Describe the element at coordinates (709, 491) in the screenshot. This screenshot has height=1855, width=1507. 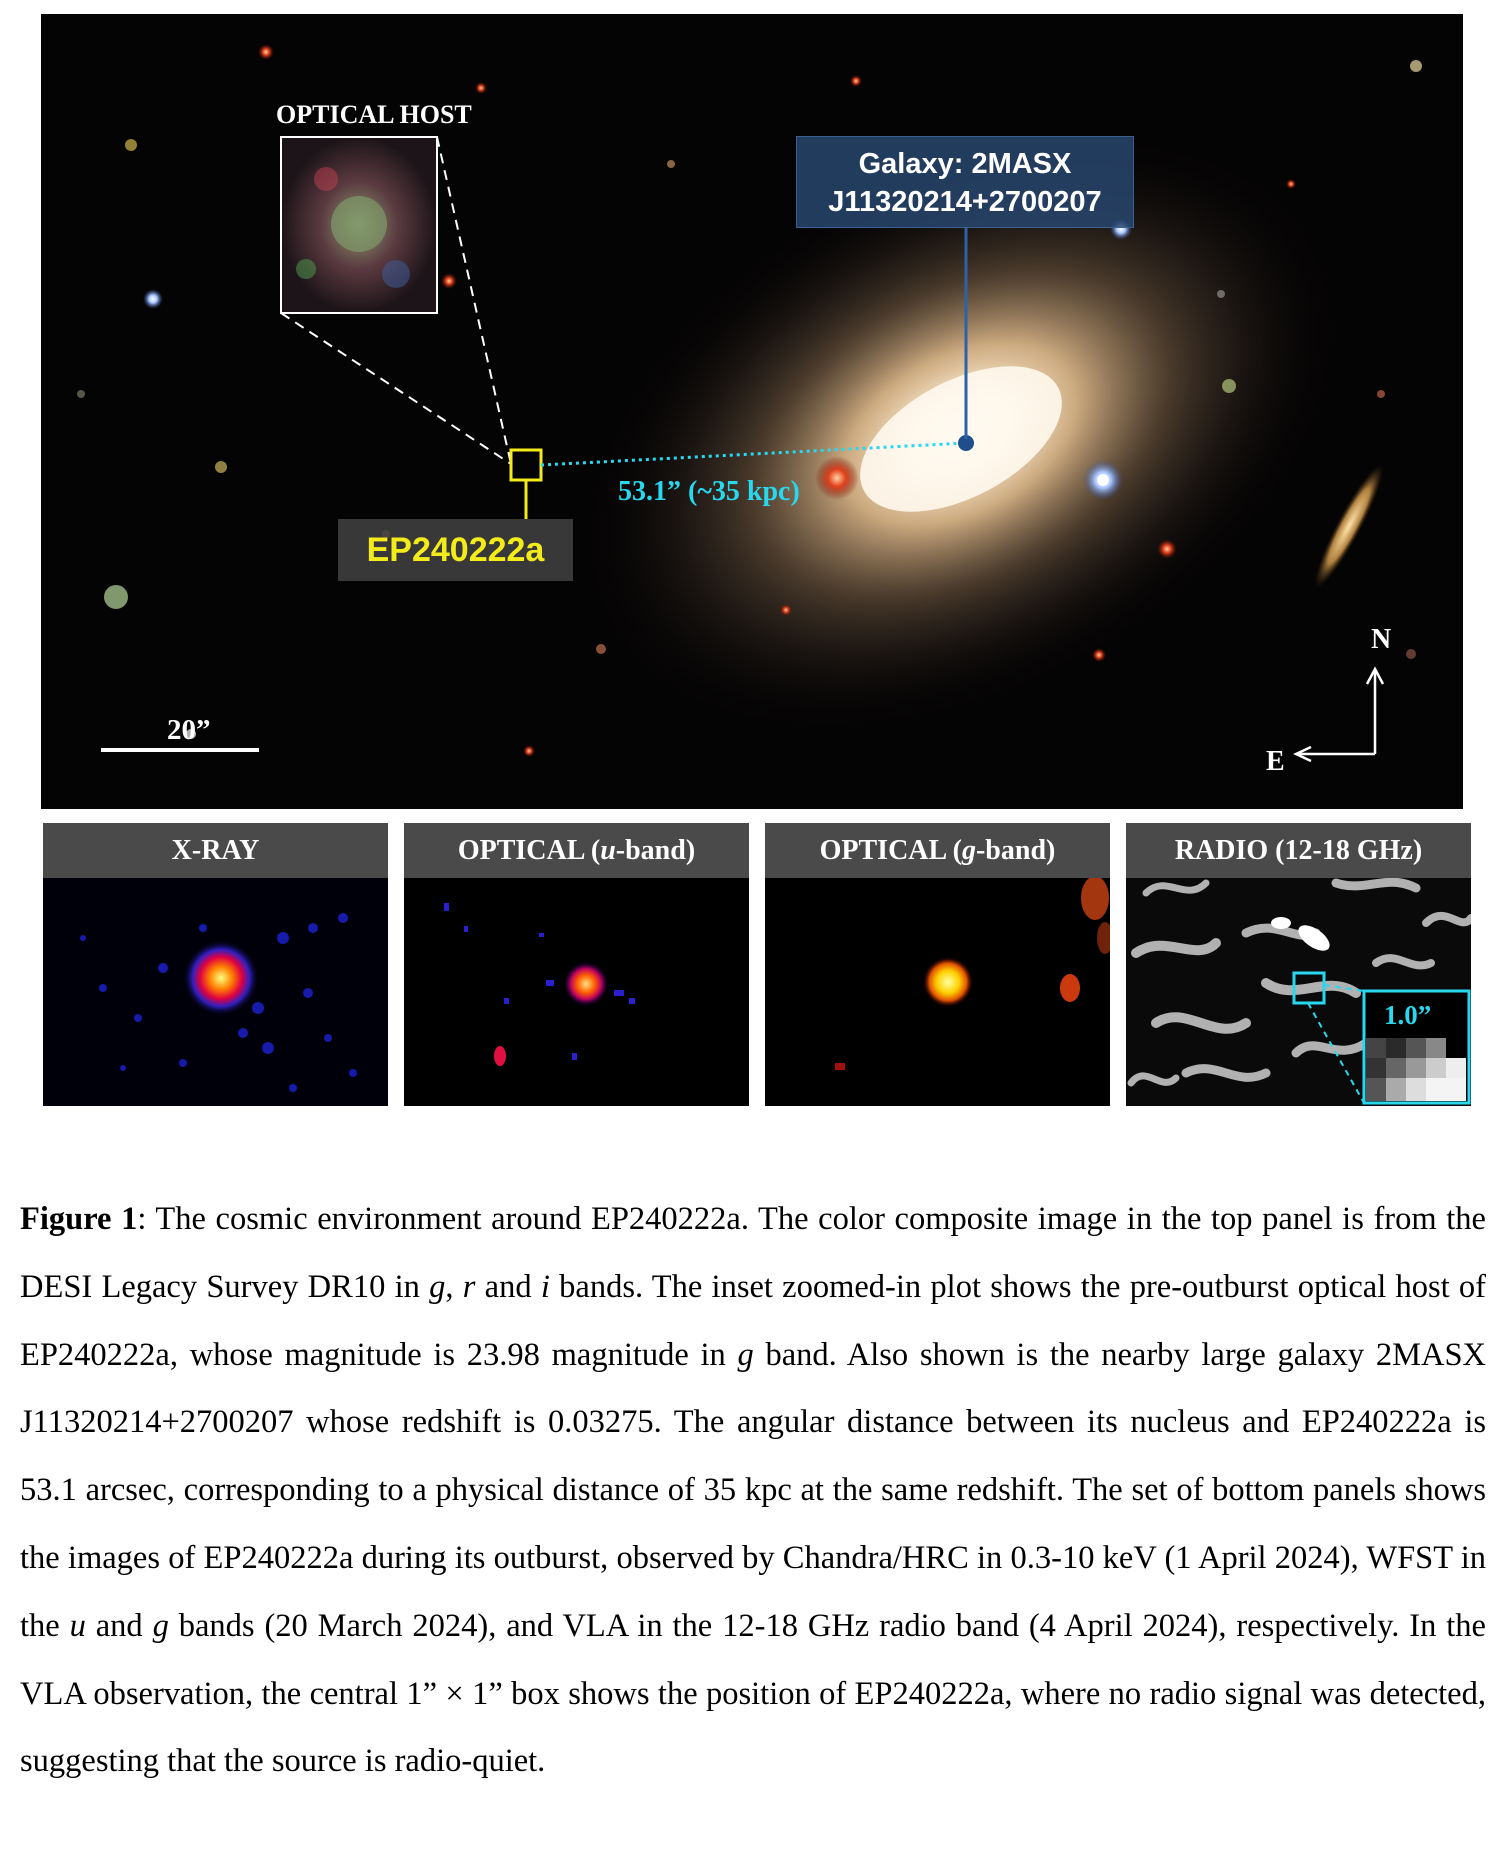
I see `distance-label: 53.1” (~35 kpc)` at that location.